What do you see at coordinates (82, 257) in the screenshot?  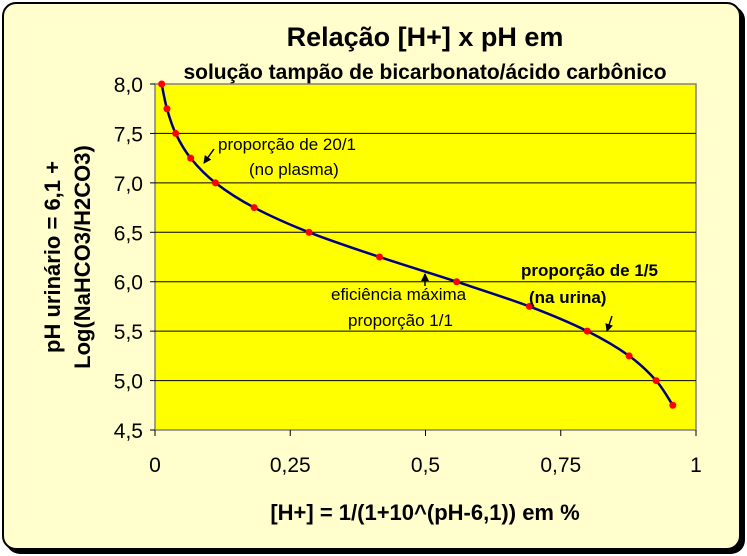 I see `y-axis-label-line2: Log(NaHCO3/H2CO3)` at bounding box center [82, 257].